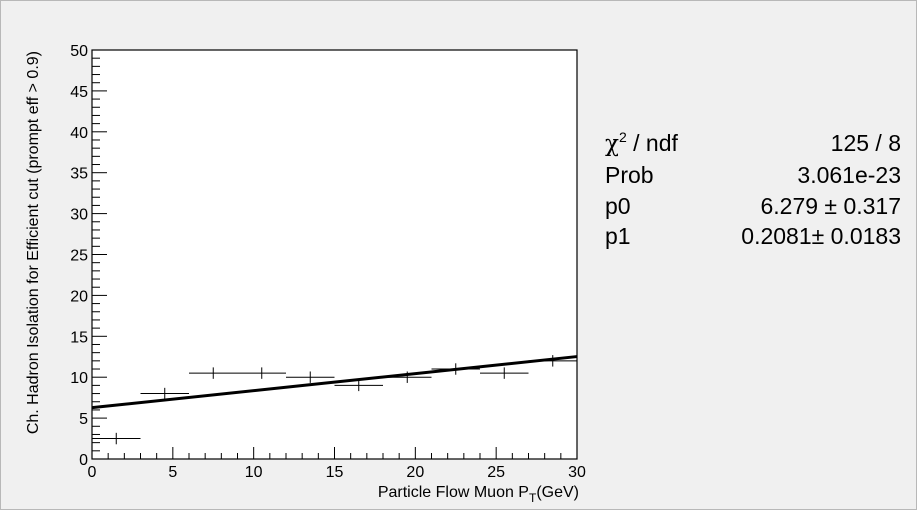 The width and height of the screenshot is (917, 510). I want to click on x-tick-label: 0, so click(92, 472).